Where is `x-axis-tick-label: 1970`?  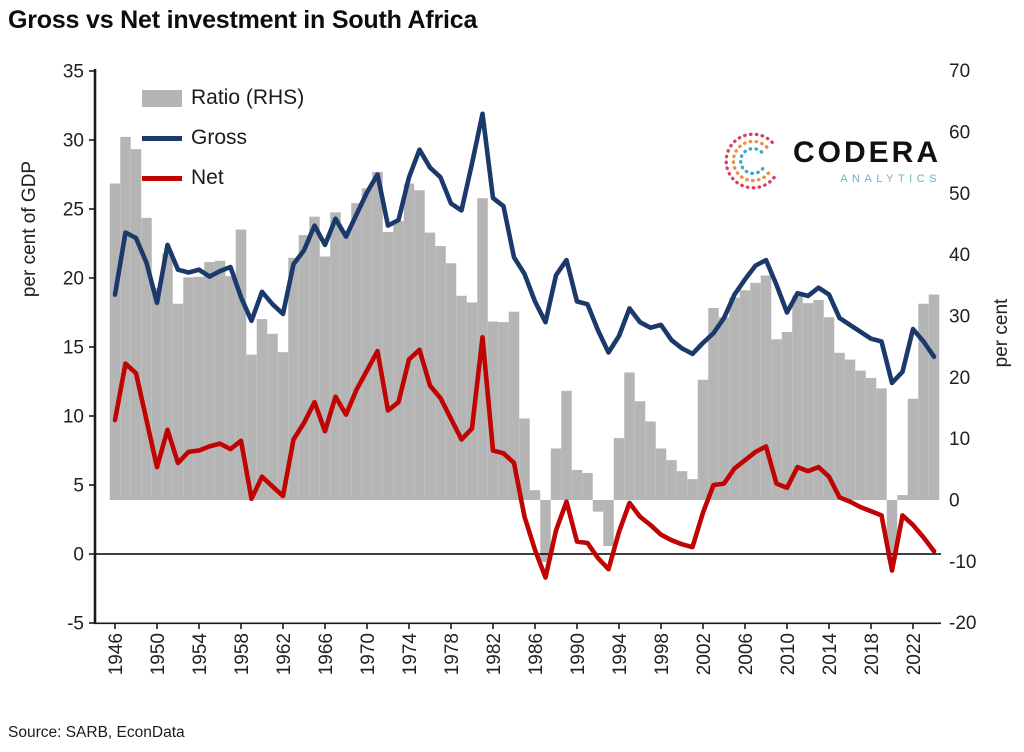 x-axis-tick-label: 1970 is located at coordinates (368, 654).